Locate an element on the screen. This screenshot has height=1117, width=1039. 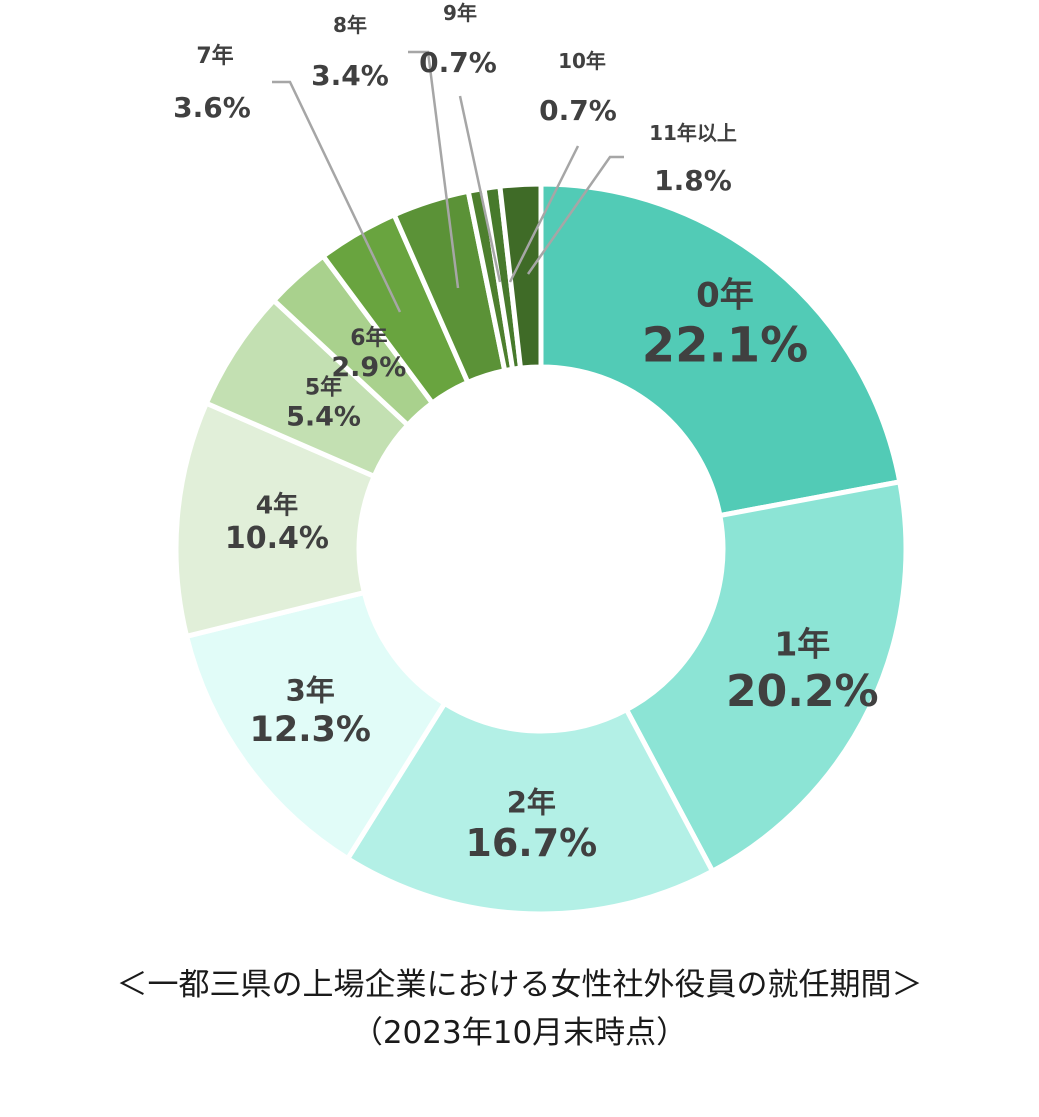
category-label-2: 2年 is located at coordinates (531, 802).